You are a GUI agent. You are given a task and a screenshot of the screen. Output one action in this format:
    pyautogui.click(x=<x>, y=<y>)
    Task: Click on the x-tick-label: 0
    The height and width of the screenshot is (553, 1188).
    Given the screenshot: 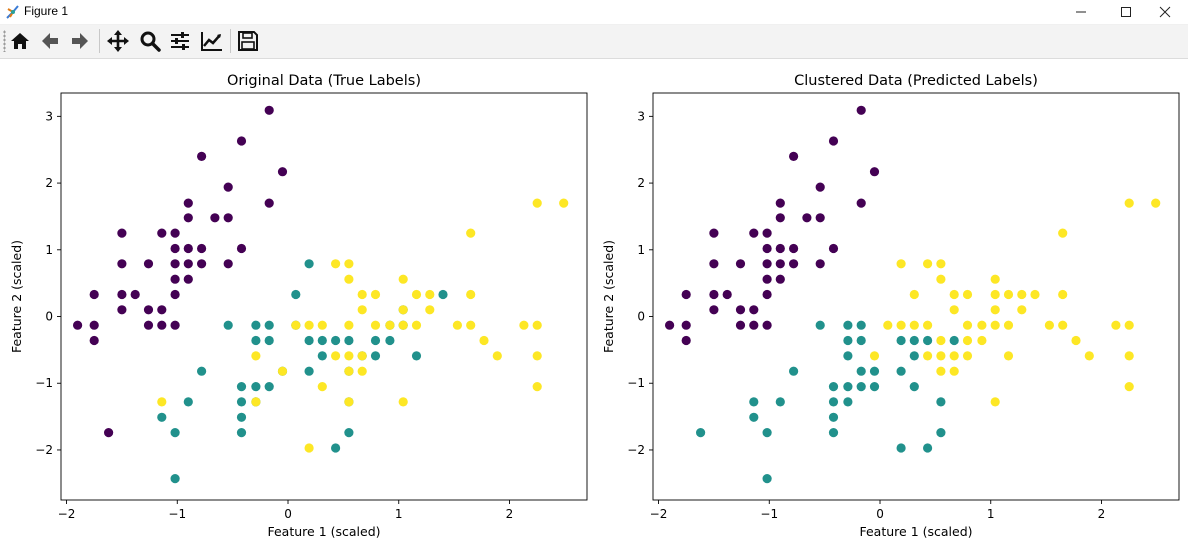 What is the action you would take?
    pyautogui.click(x=880, y=514)
    